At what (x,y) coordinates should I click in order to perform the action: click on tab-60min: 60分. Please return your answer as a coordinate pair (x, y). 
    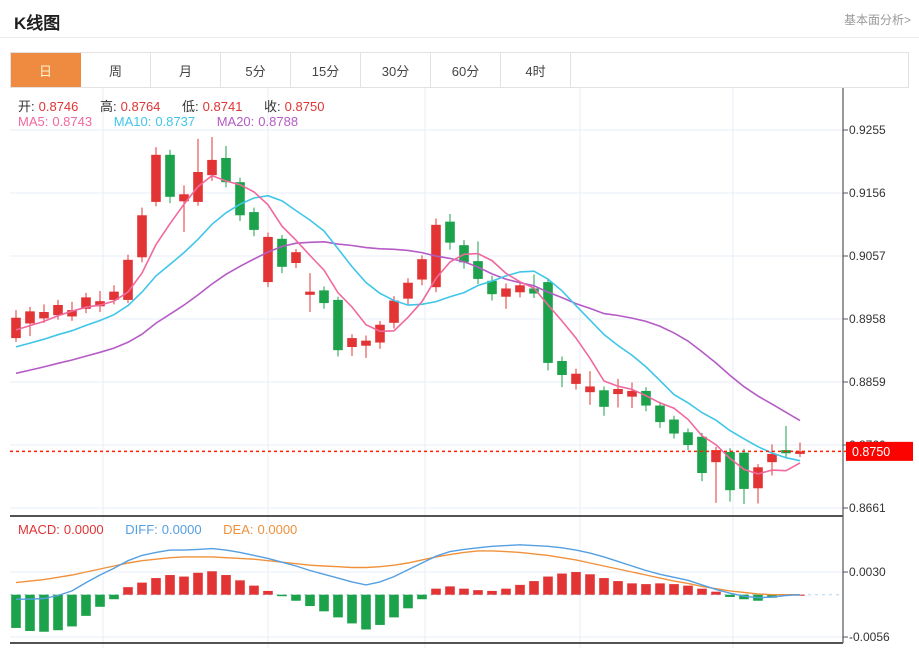
    Looking at the image, I should click on (466, 70).